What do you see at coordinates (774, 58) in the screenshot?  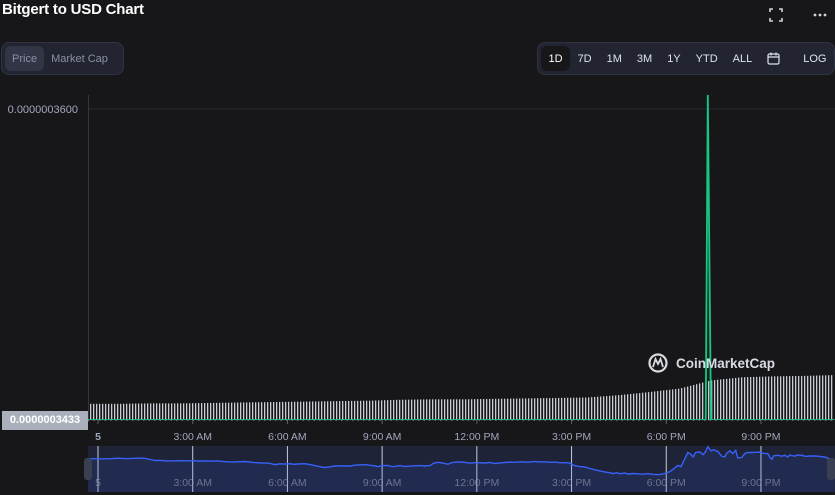 I see `calendar-icon` at bounding box center [774, 58].